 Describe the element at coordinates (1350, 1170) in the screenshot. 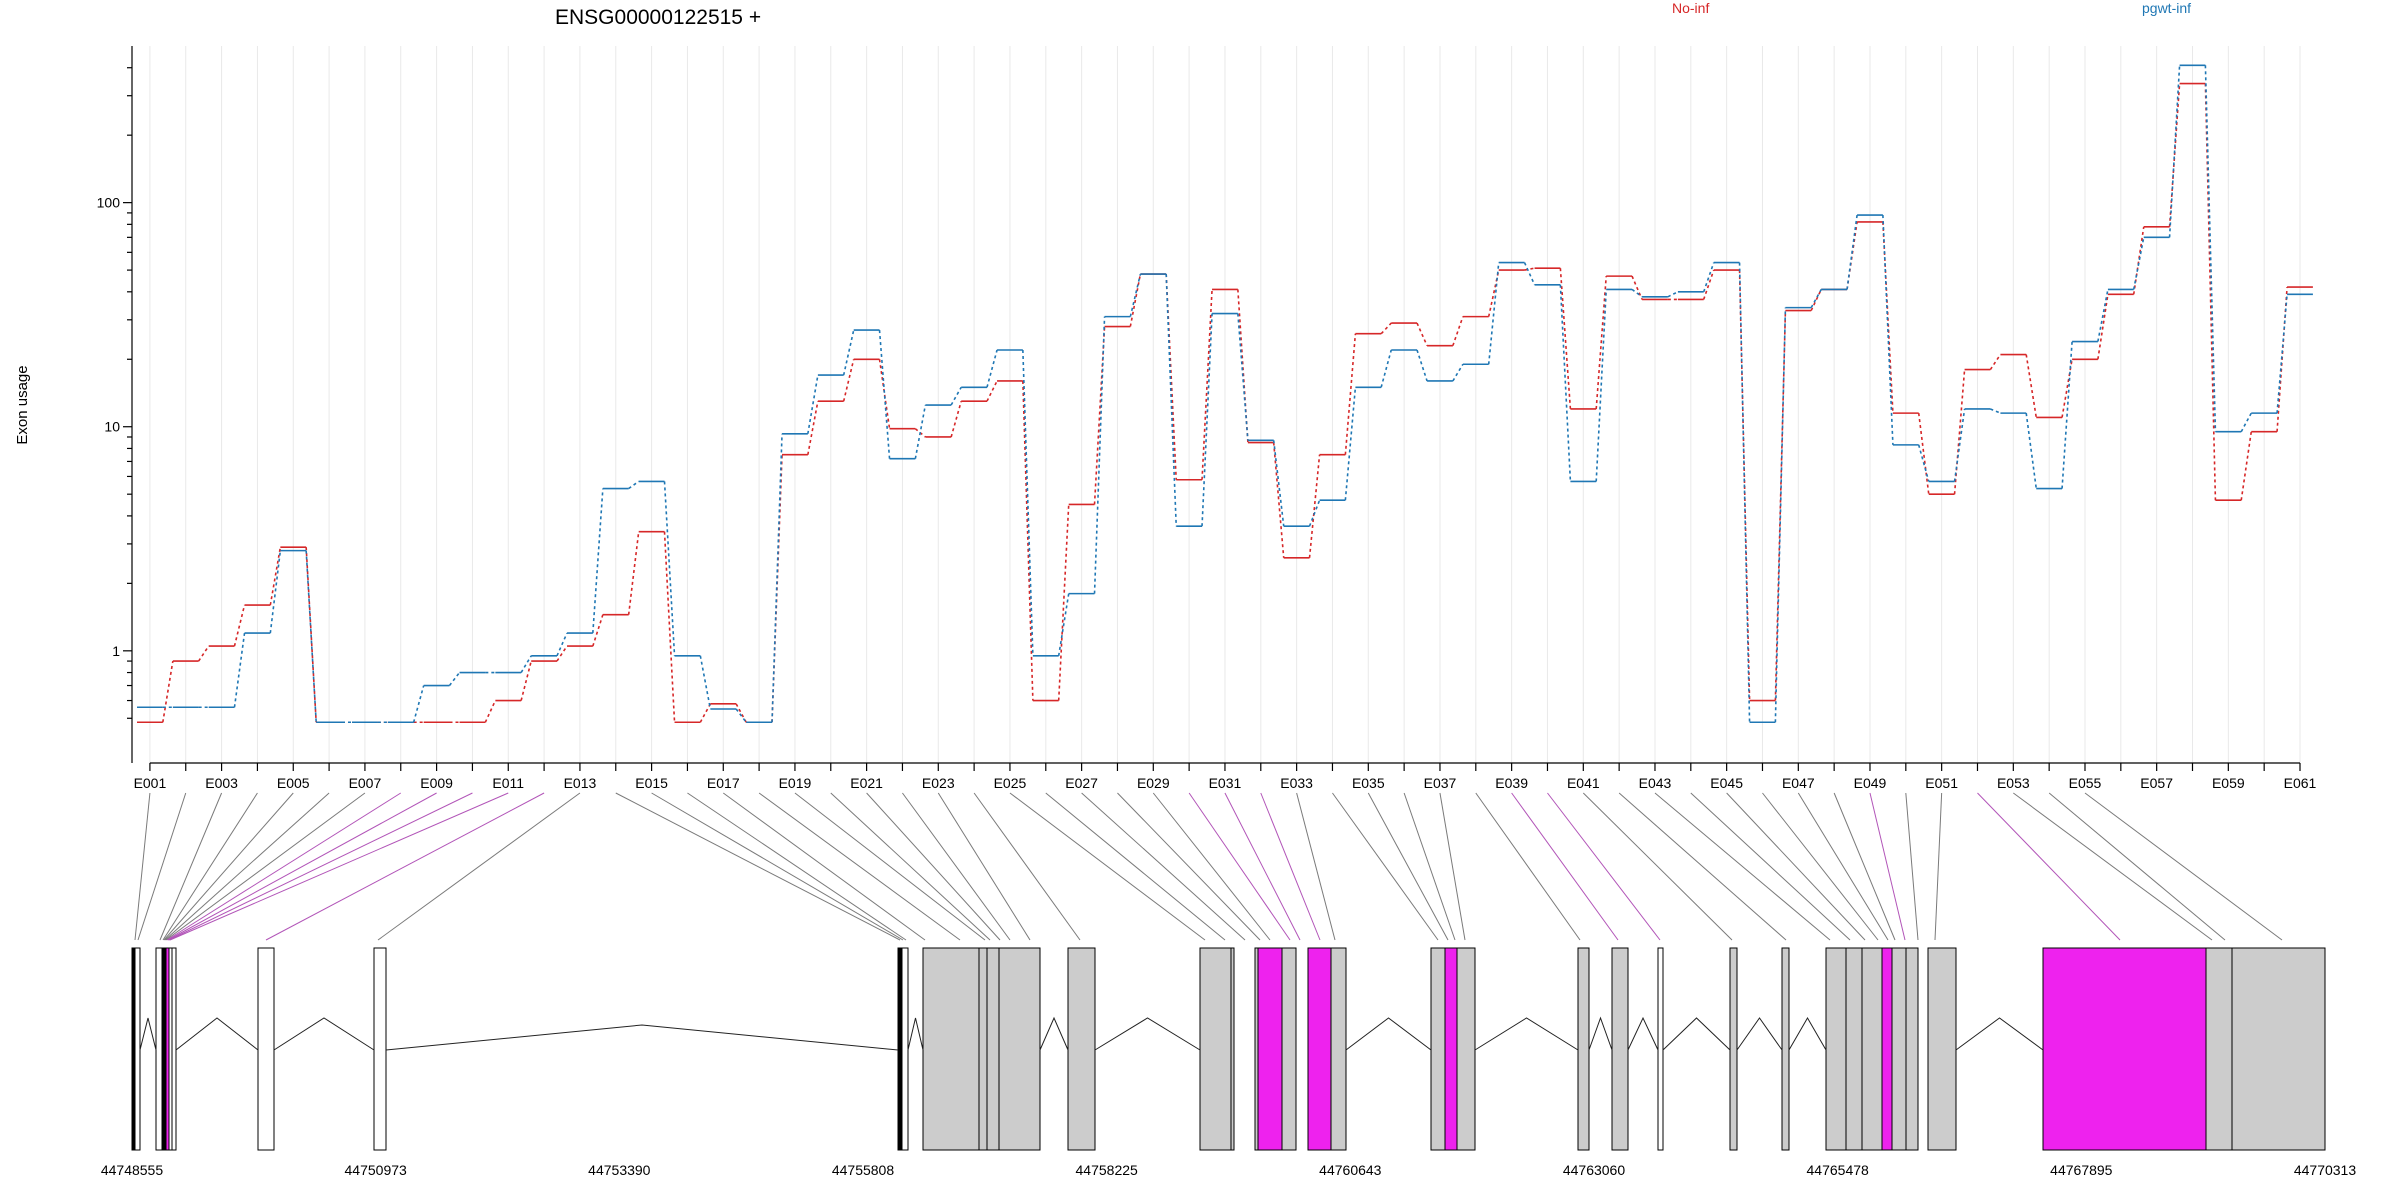

I see `genome-coordinate-label: 44760643` at that location.